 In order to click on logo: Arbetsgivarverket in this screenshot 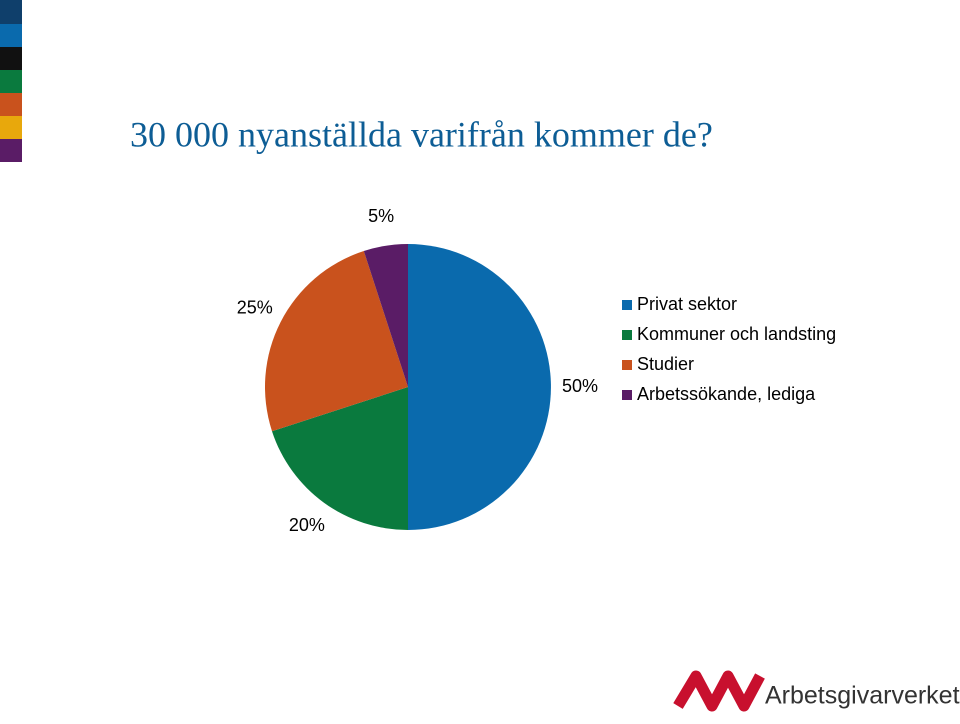, I will do `click(816, 691)`.